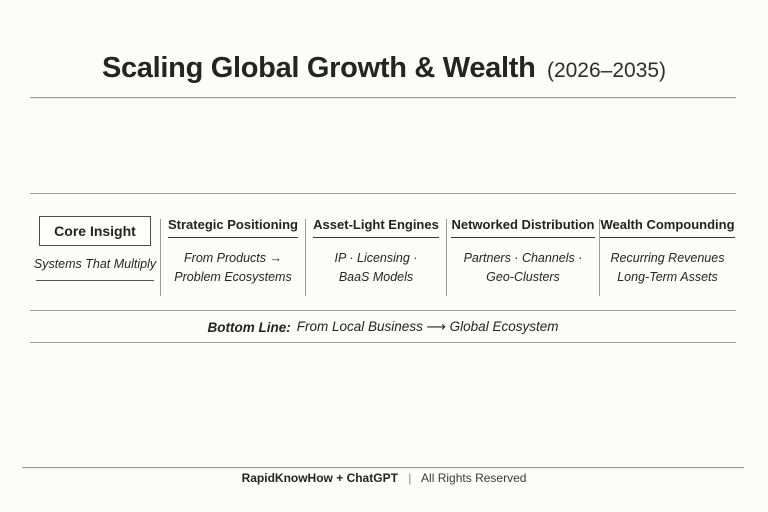  What do you see at coordinates (383, 97) in the screenshot?
I see `title-divider` at bounding box center [383, 97].